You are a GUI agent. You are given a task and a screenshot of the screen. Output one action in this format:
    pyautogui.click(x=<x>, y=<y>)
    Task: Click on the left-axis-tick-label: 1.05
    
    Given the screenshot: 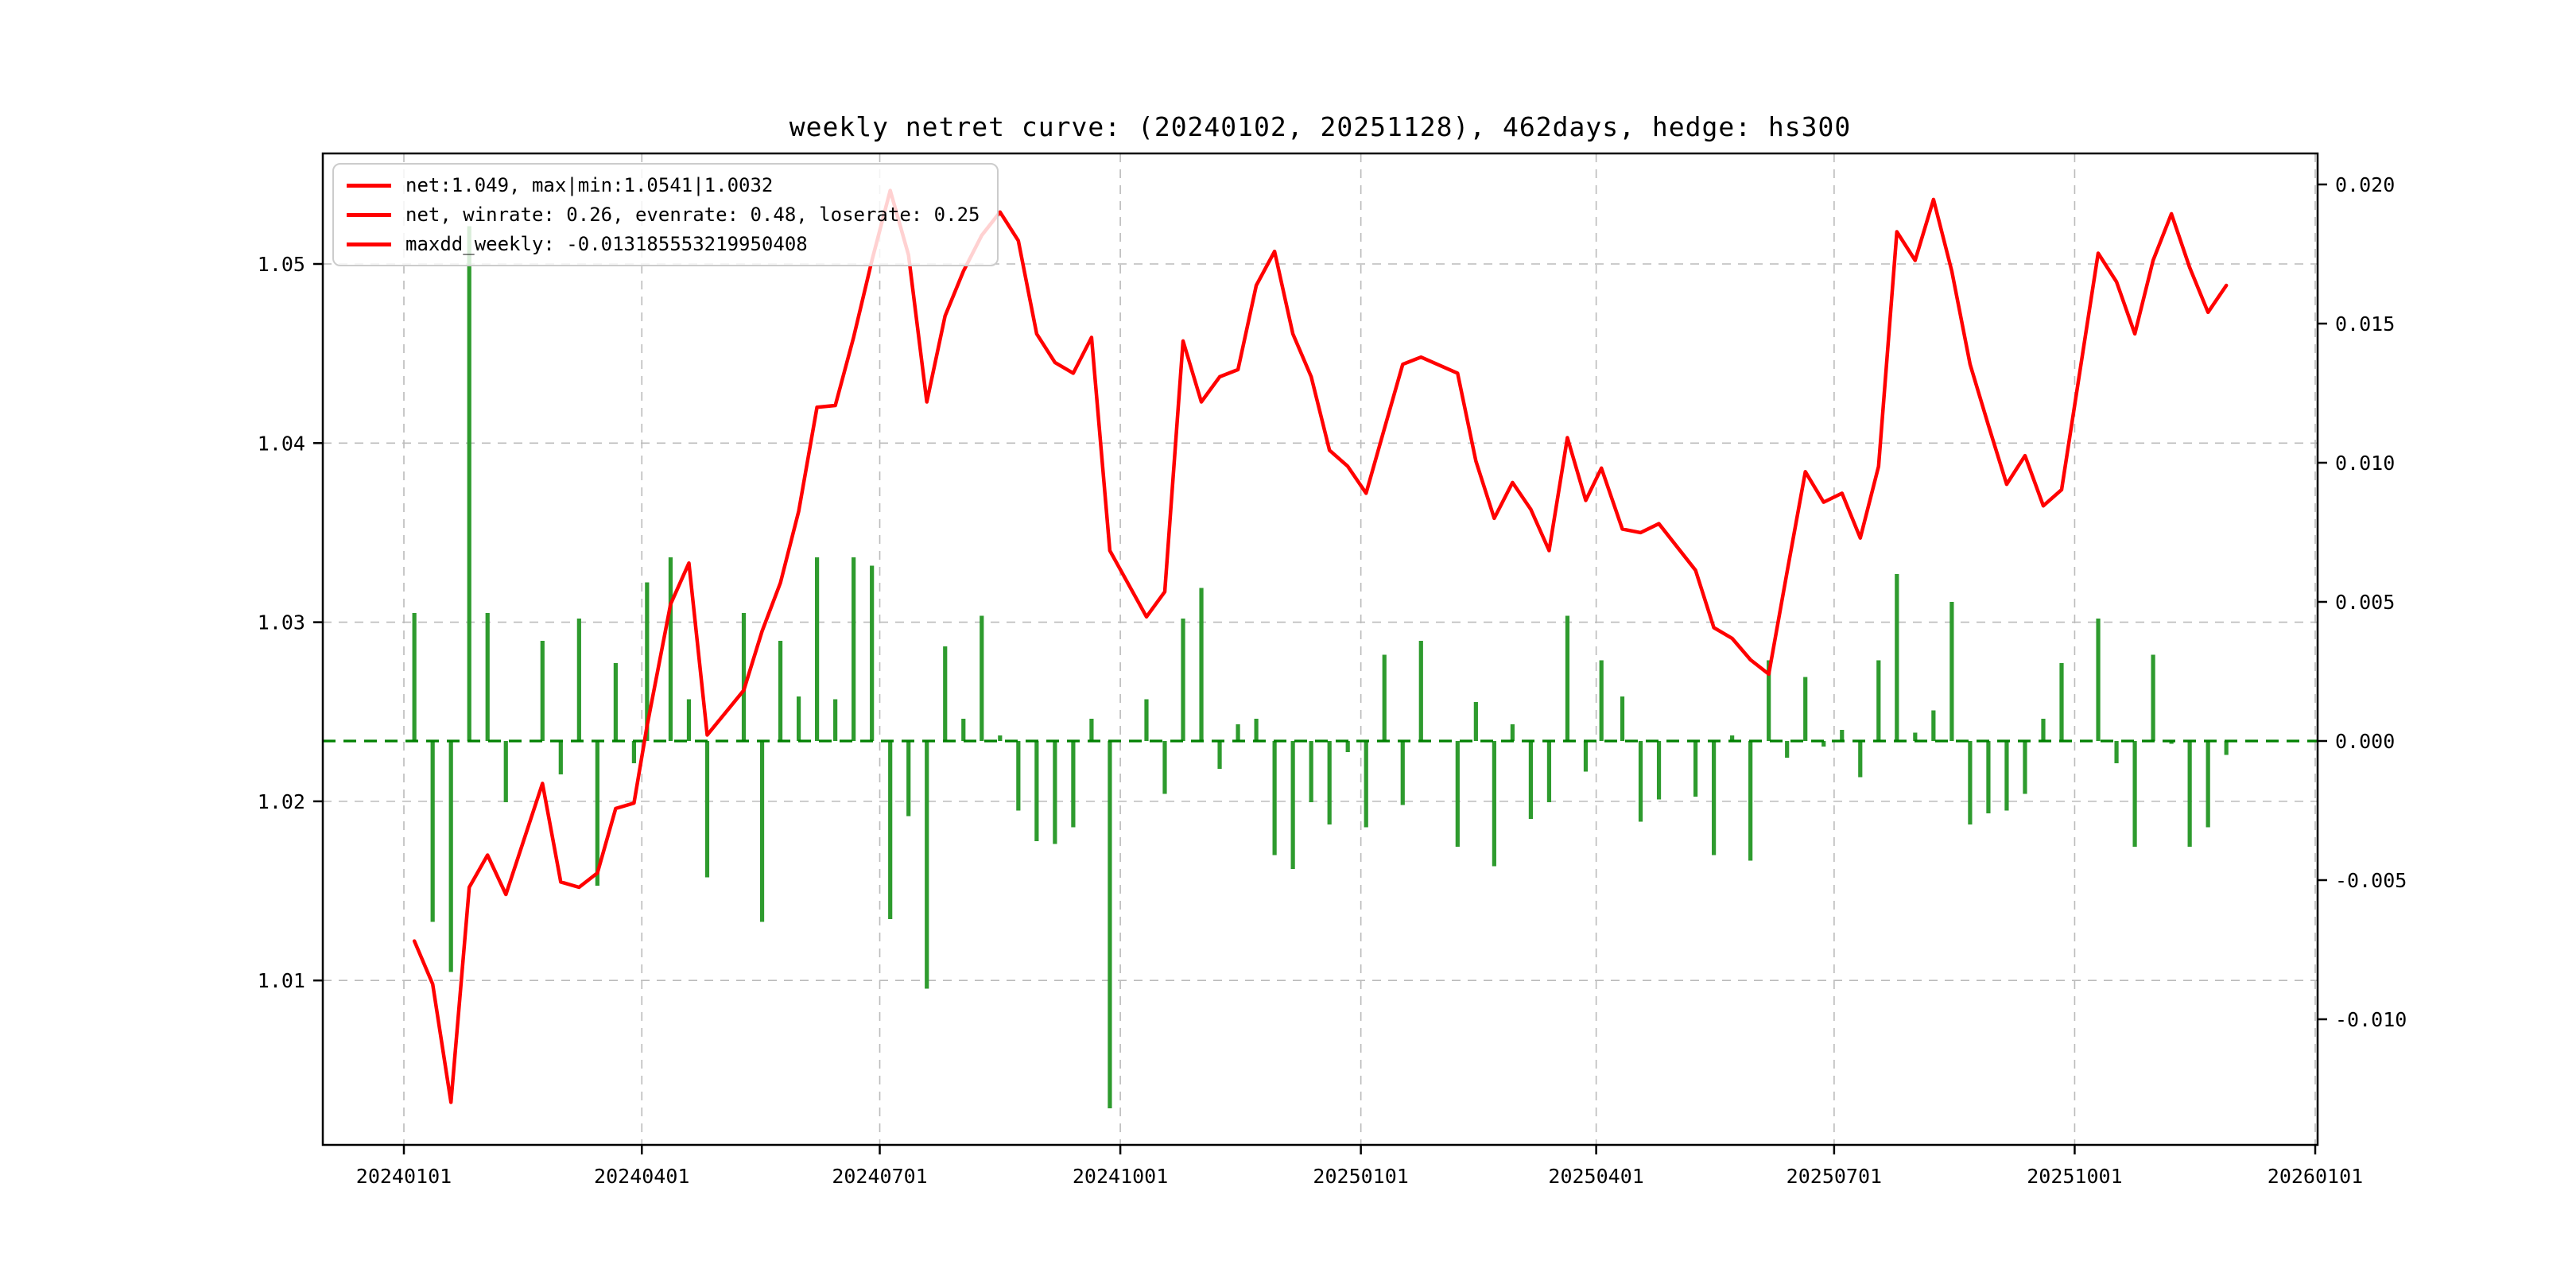 What is the action you would take?
    pyautogui.click(x=282, y=264)
    